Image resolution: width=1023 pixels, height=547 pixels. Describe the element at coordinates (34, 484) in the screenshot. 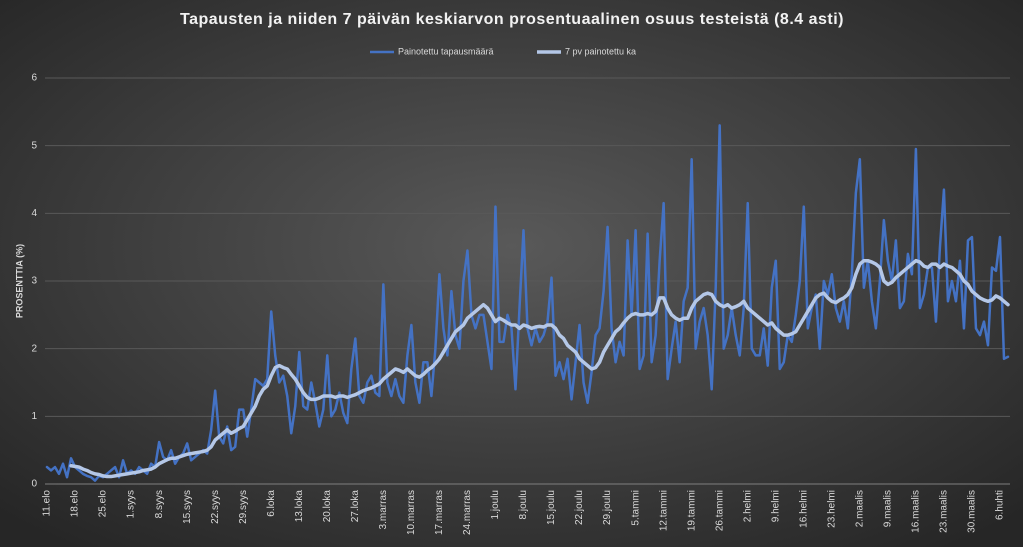

I see `y-tick-label: 0` at that location.